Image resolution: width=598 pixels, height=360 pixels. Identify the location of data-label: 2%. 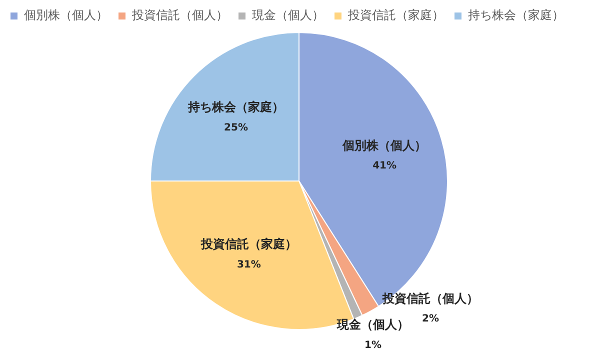
(431, 319).